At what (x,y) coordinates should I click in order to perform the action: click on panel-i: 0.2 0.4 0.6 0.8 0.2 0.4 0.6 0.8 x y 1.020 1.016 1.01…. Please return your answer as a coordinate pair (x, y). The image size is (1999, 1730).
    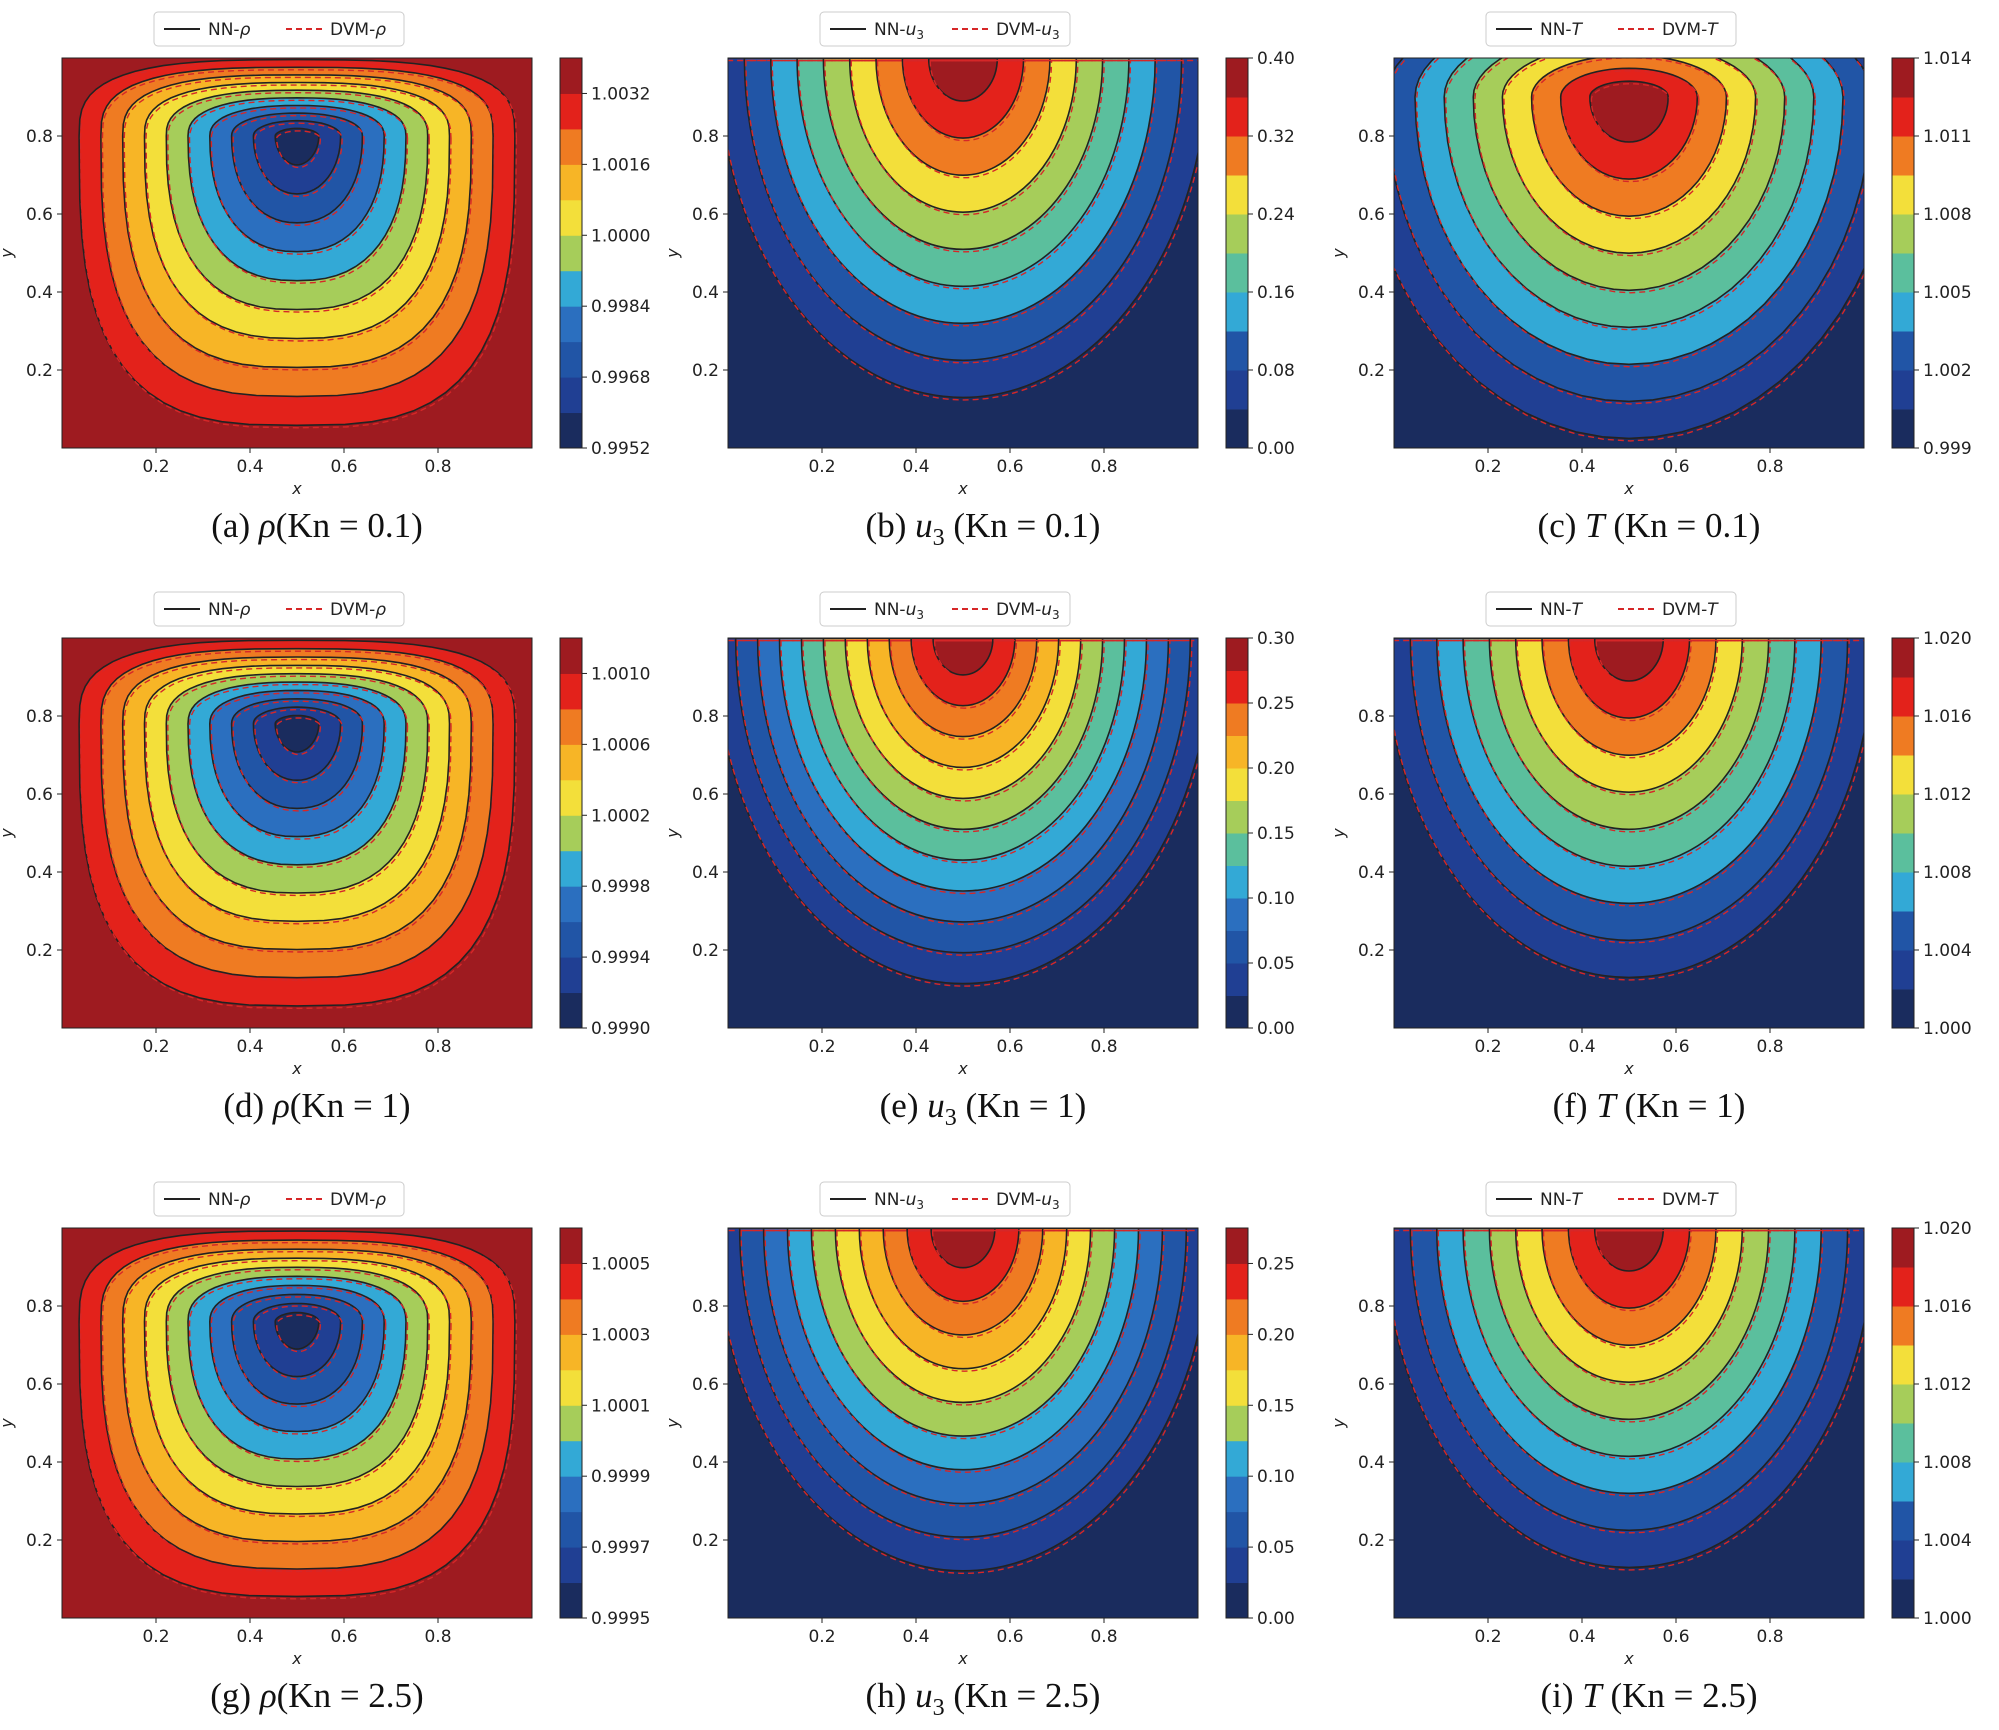
    Looking at the image, I should click on (1665, 1450).